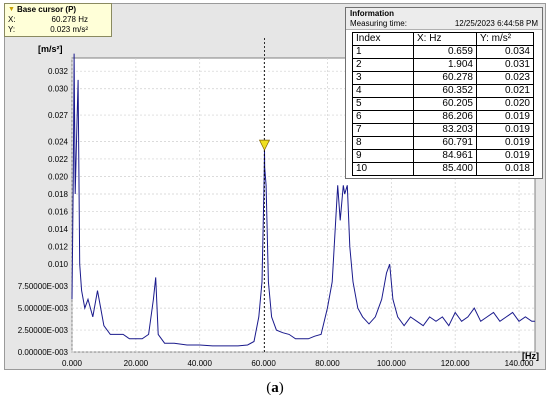 This screenshot has height=404, width=550. I want to click on peak-x-cell: 60.791, so click(445, 143).